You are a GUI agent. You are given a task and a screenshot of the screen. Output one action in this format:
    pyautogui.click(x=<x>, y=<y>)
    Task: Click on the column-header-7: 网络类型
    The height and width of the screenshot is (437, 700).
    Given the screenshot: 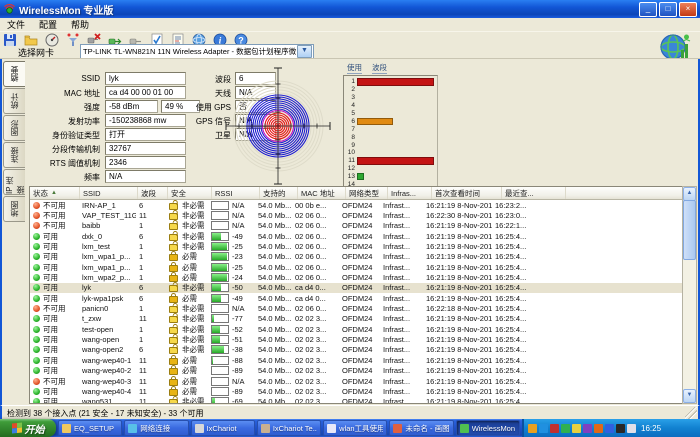 What is the action you would take?
    pyautogui.click(x=367, y=193)
    